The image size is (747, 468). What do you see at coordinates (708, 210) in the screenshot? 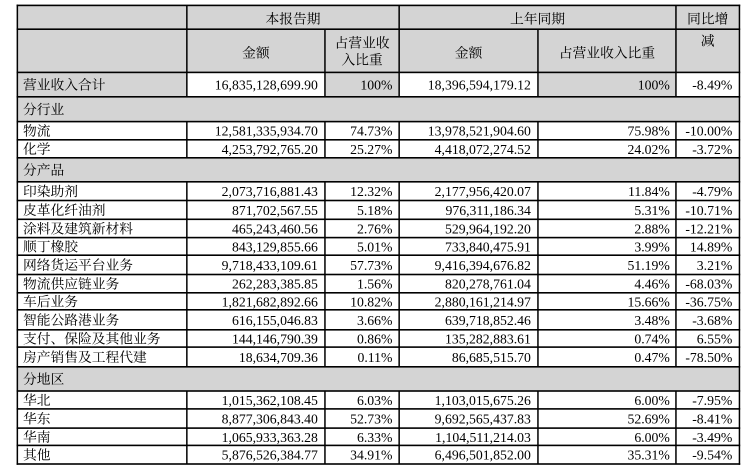
I see `svg-text: -10.71%` at bounding box center [708, 210].